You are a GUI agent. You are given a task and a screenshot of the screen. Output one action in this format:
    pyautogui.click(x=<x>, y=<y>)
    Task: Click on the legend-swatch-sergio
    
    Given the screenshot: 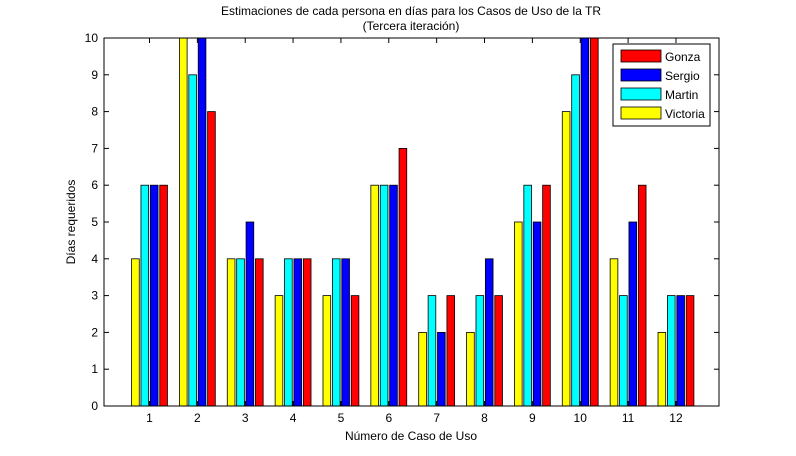 What is the action you would take?
    pyautogui.click(x=641, y=75)
    